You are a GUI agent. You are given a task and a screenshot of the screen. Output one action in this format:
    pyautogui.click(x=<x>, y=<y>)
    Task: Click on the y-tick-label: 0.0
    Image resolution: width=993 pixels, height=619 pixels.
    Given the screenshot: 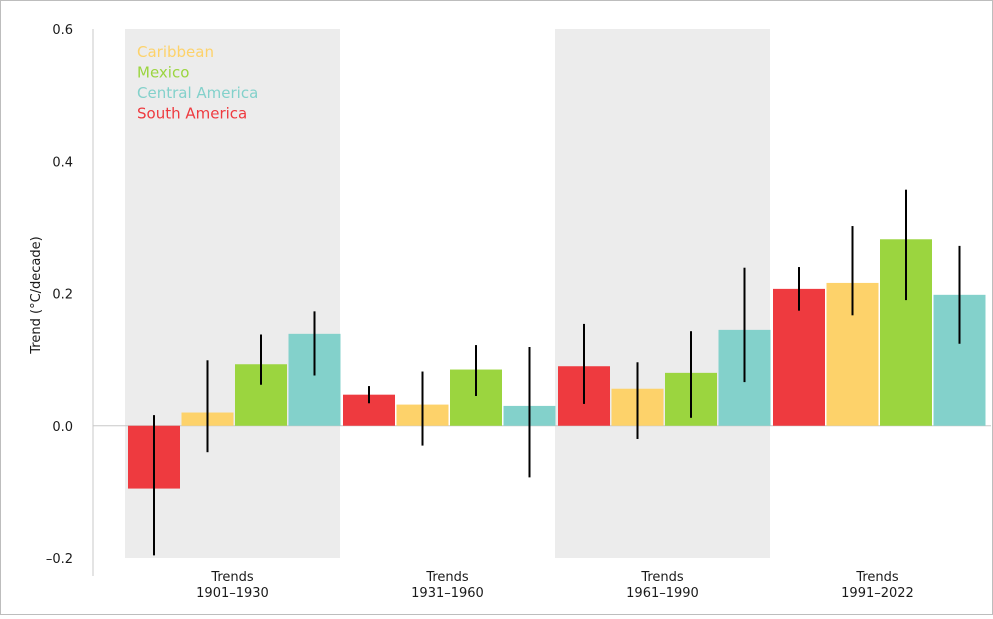 What is the action you would take?
    pyautogui.click(x=62, y=427)
    